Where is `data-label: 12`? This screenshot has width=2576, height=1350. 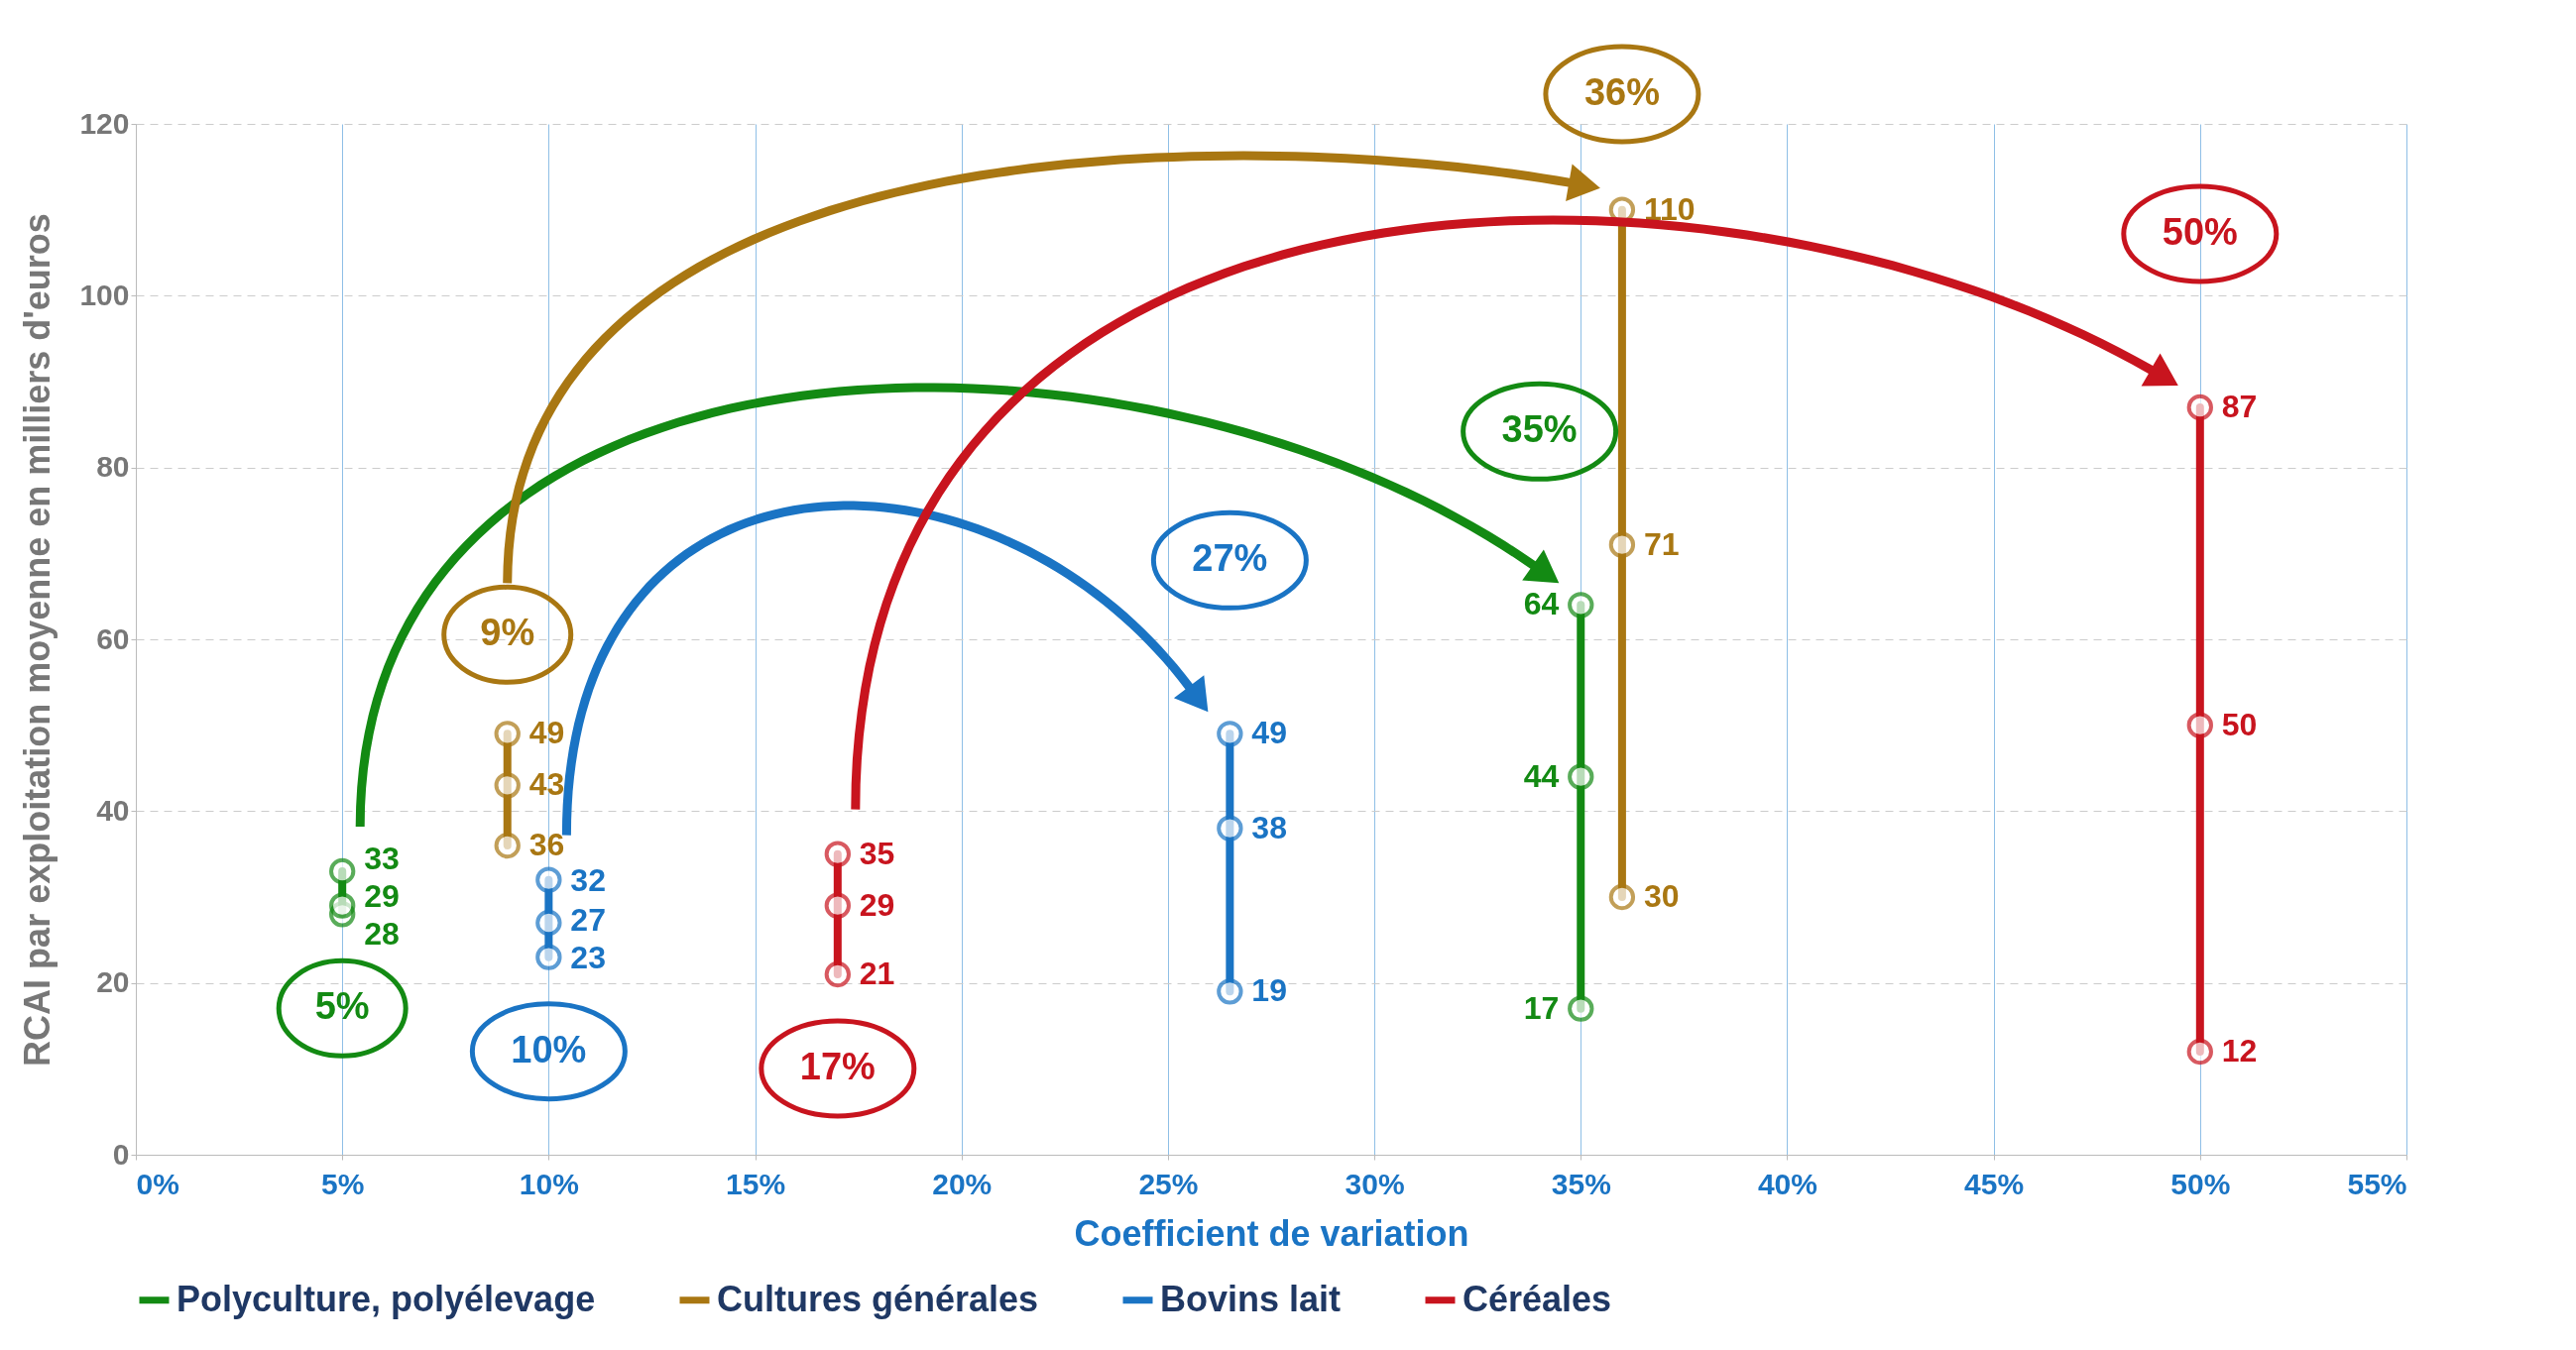 data-label: 12 is located at coordinates (2240, 1051).